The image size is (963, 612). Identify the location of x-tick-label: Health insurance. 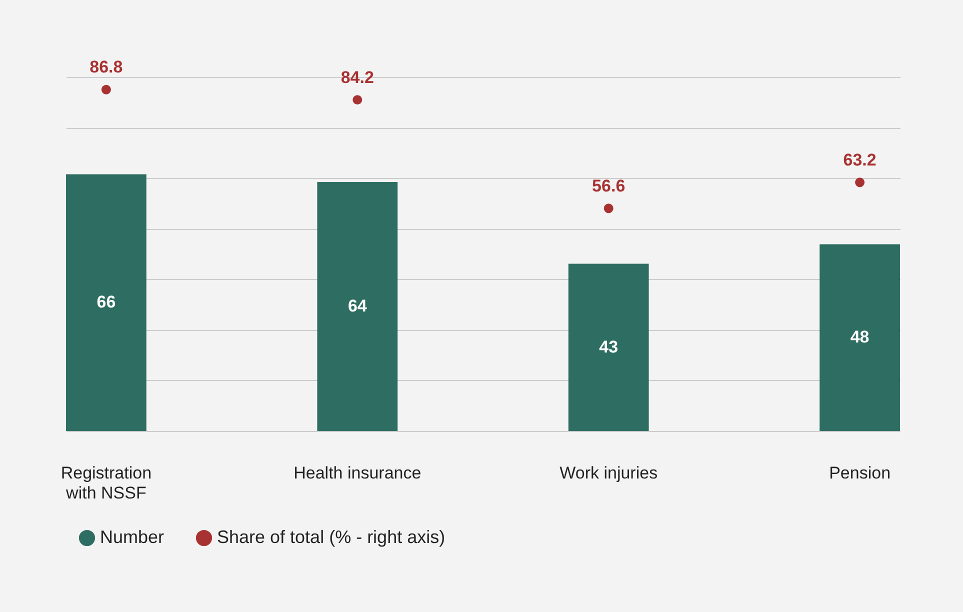
(358, 473).